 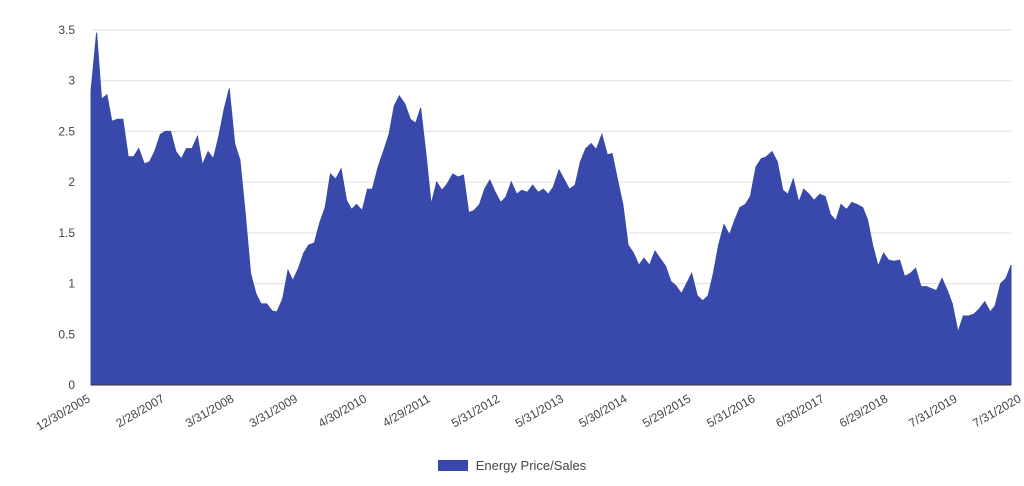 What do you see at coordinates (274, 410) in the screenshot?
I see `x-tick-label: 3/31/2009` at bounding box center [274, 410].